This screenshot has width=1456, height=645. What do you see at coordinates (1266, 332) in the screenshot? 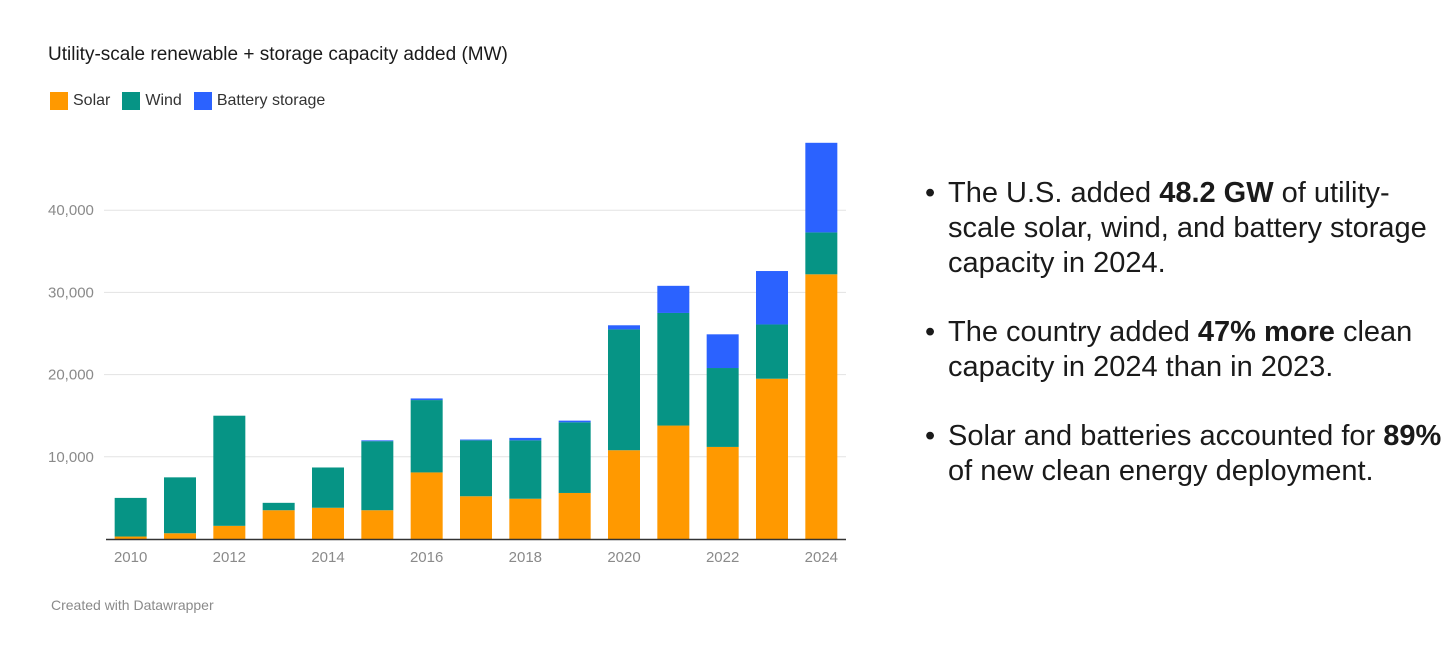
I see `bullet-highlight: 47% more` at bounding box center [1266, 332].